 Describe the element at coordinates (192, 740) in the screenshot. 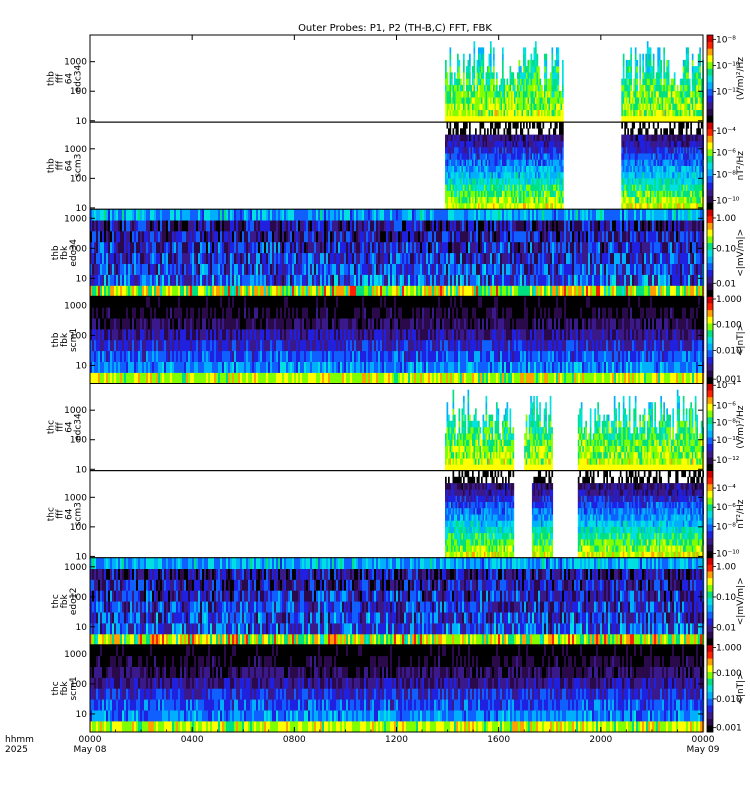

I see `x-tick-label: 0400` at that location.